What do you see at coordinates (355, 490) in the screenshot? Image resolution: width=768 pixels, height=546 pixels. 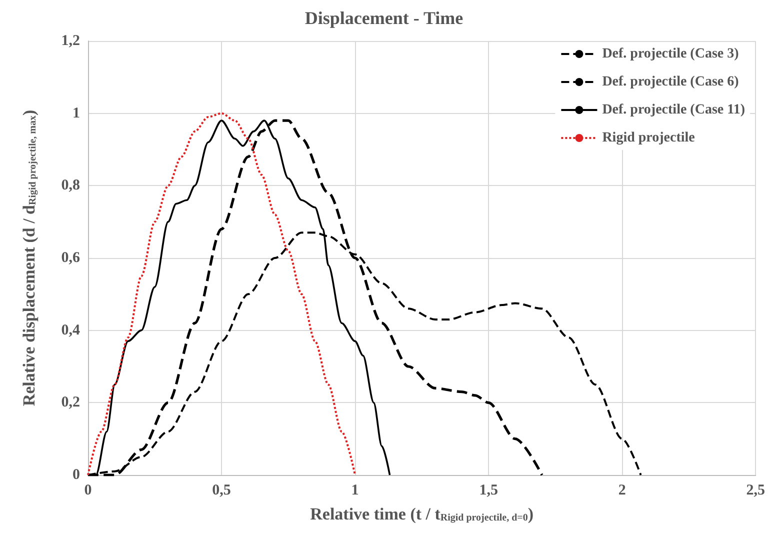 I see `x-tick-label: 1` at bounding box center [355, 490].